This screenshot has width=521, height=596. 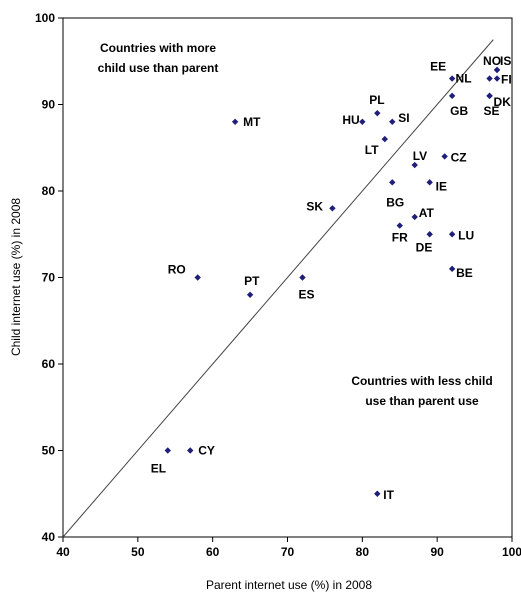 I want to click on point-label-ie: IE, so click(x=441, y=186).